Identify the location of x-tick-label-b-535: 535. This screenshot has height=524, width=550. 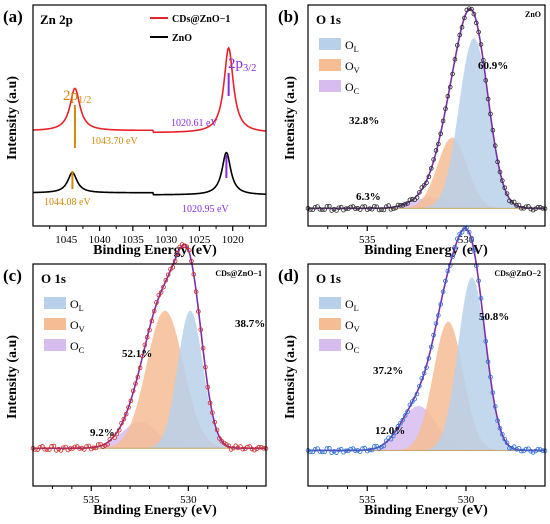
(367, 240).